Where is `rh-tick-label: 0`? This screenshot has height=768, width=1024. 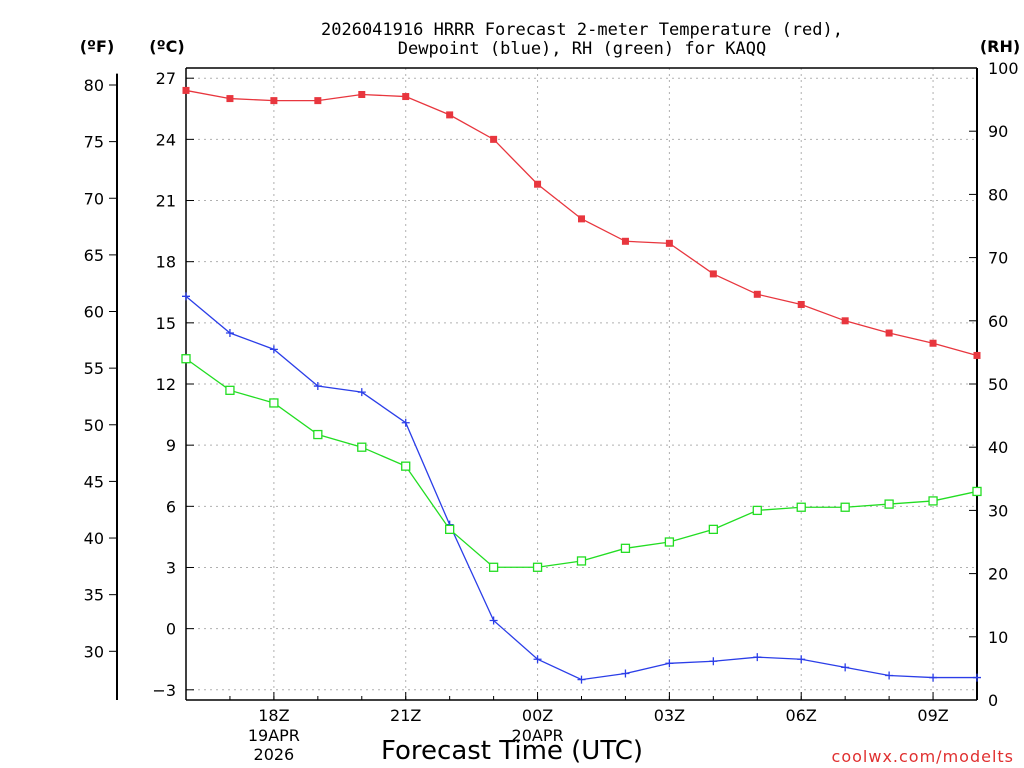
rh-tick-label: 0 is located at coordinates (993, 700).